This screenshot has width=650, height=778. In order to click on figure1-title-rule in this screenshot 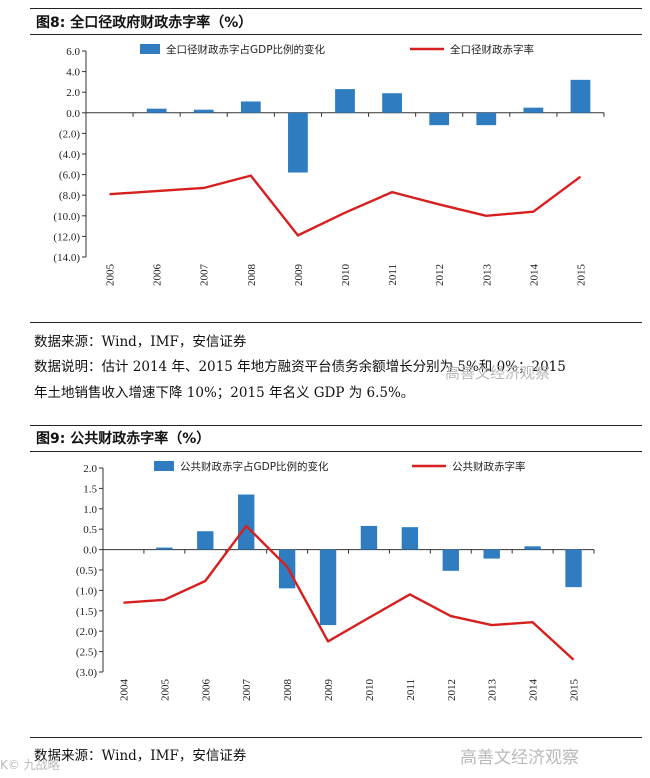, I will do `click(336, 34)`.